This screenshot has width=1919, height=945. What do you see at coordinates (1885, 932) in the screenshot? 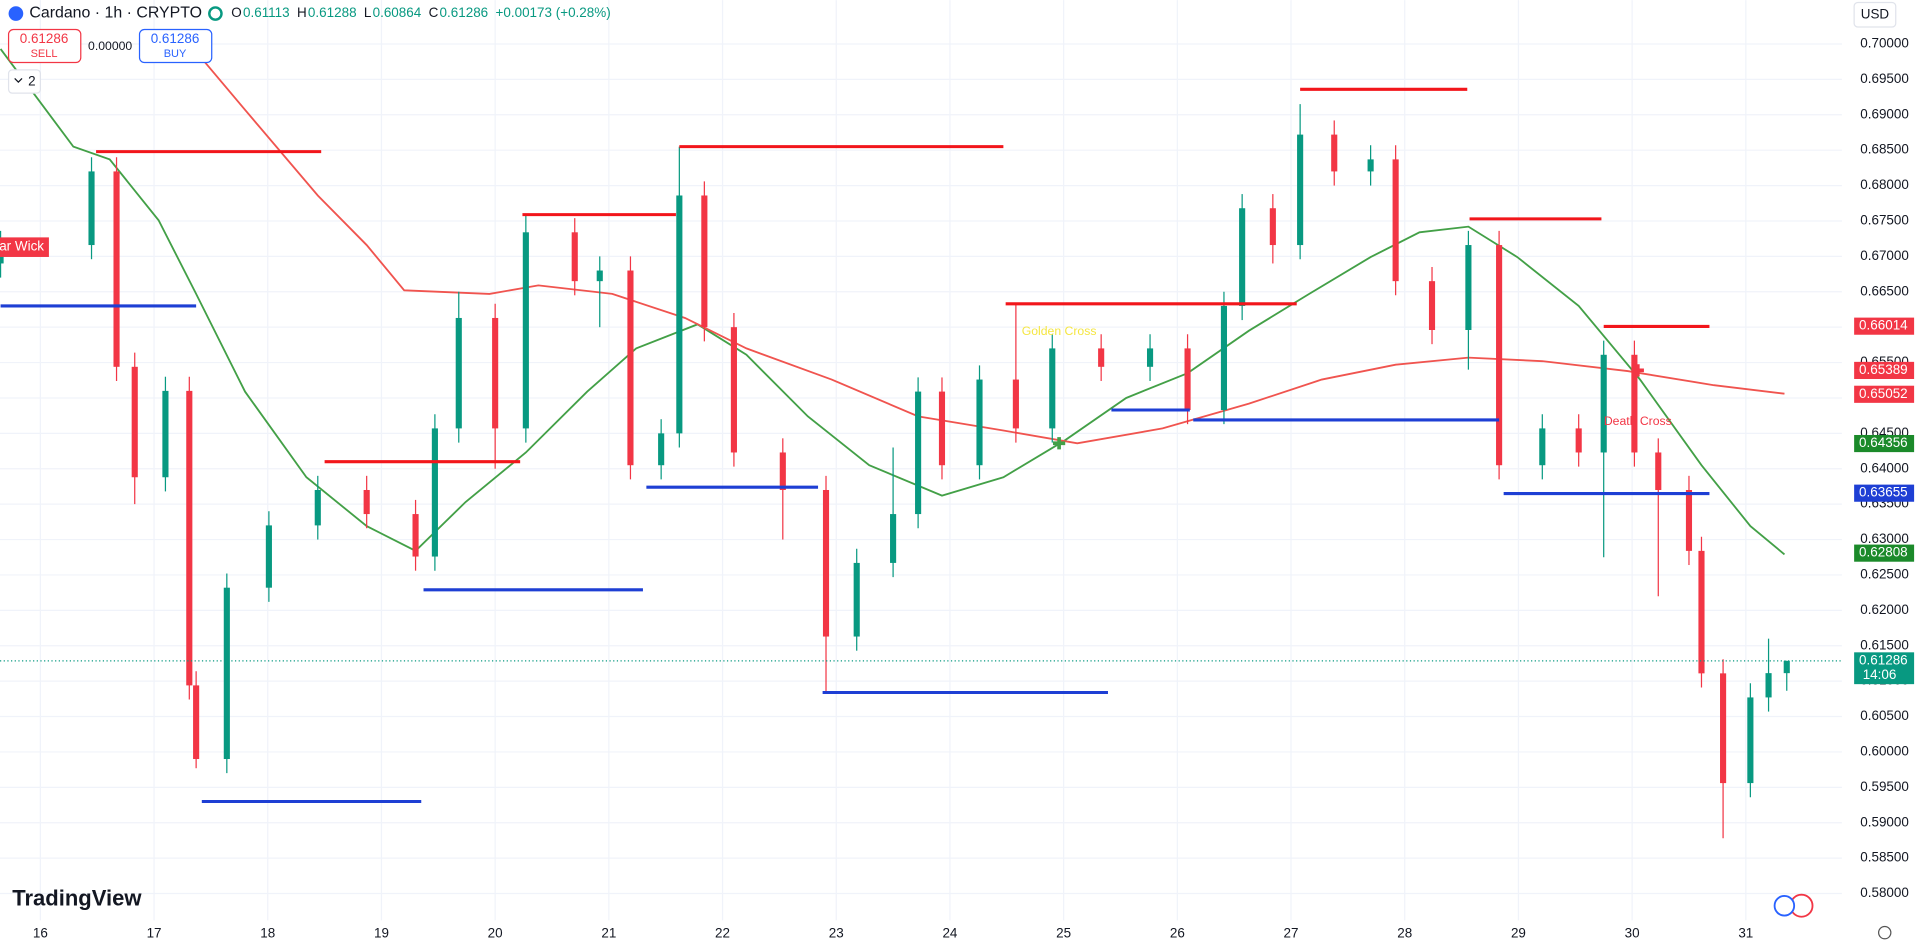
I see `settings-icon` at bounding box center [1885, 932].